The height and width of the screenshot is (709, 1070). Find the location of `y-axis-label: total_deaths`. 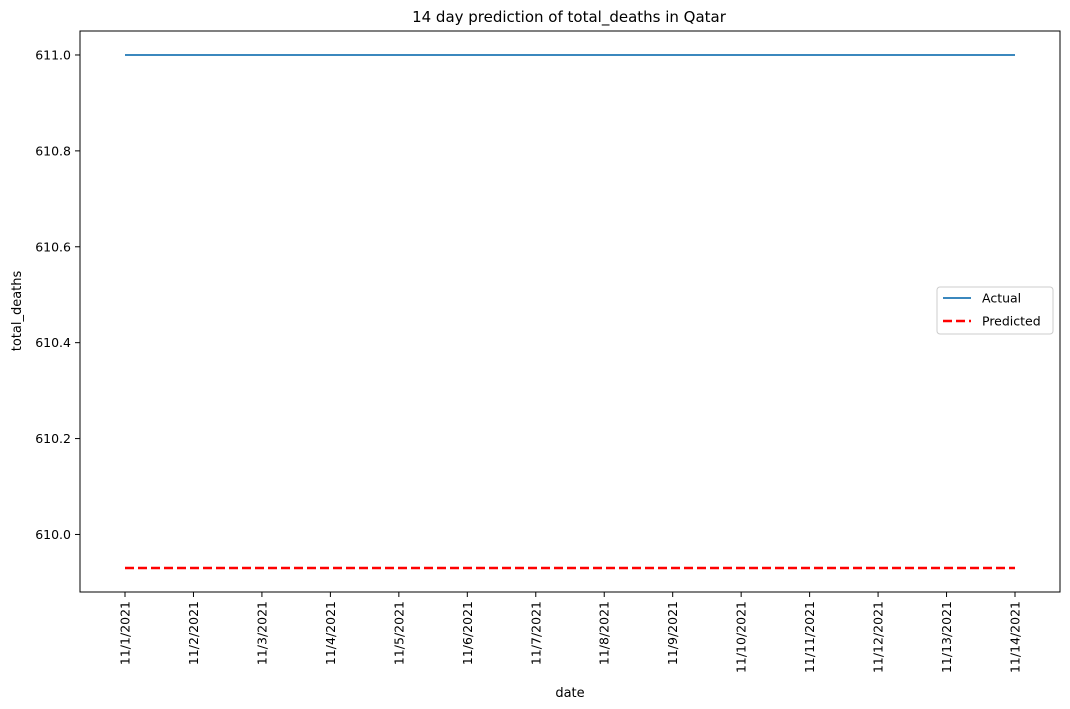

y-axis-label: total_deaths is located at coordinates (17, 311).